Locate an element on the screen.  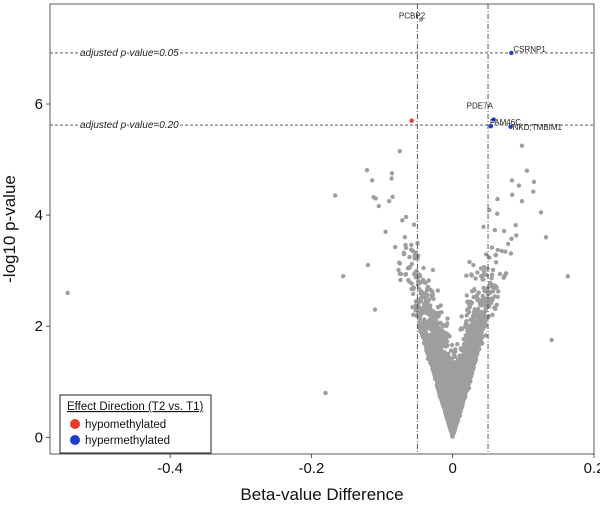
highlighted-points is located at coordinates (461, 73).